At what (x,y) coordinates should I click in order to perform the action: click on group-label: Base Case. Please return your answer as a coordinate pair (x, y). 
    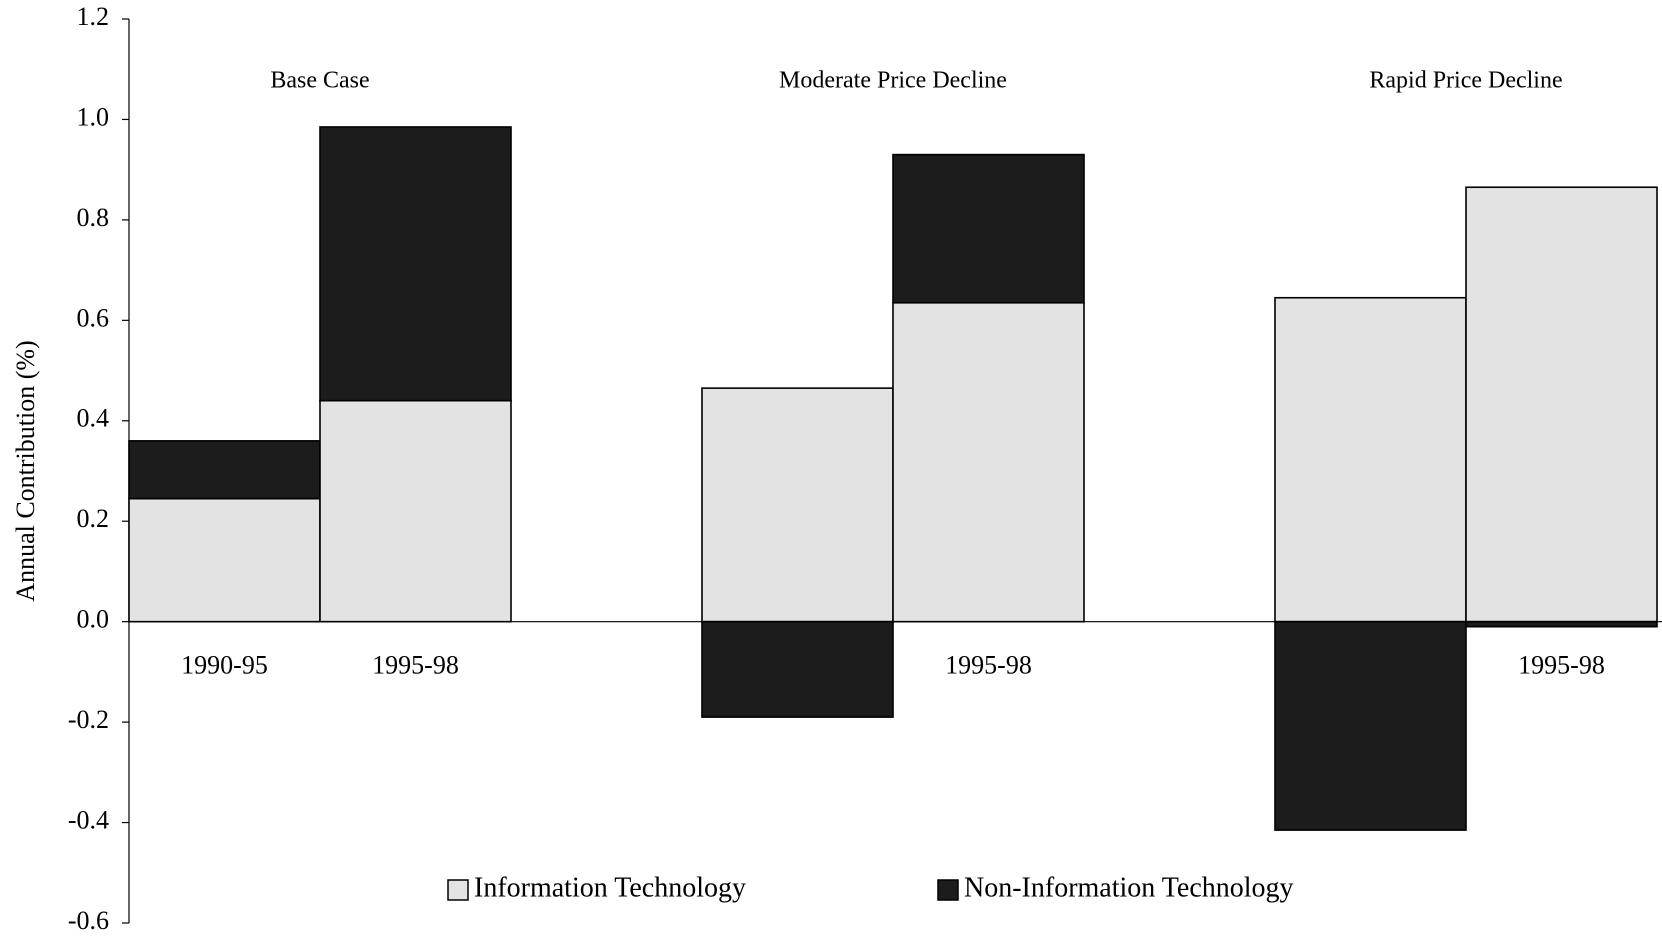
    Looking at the image, I should click on (319, 81).